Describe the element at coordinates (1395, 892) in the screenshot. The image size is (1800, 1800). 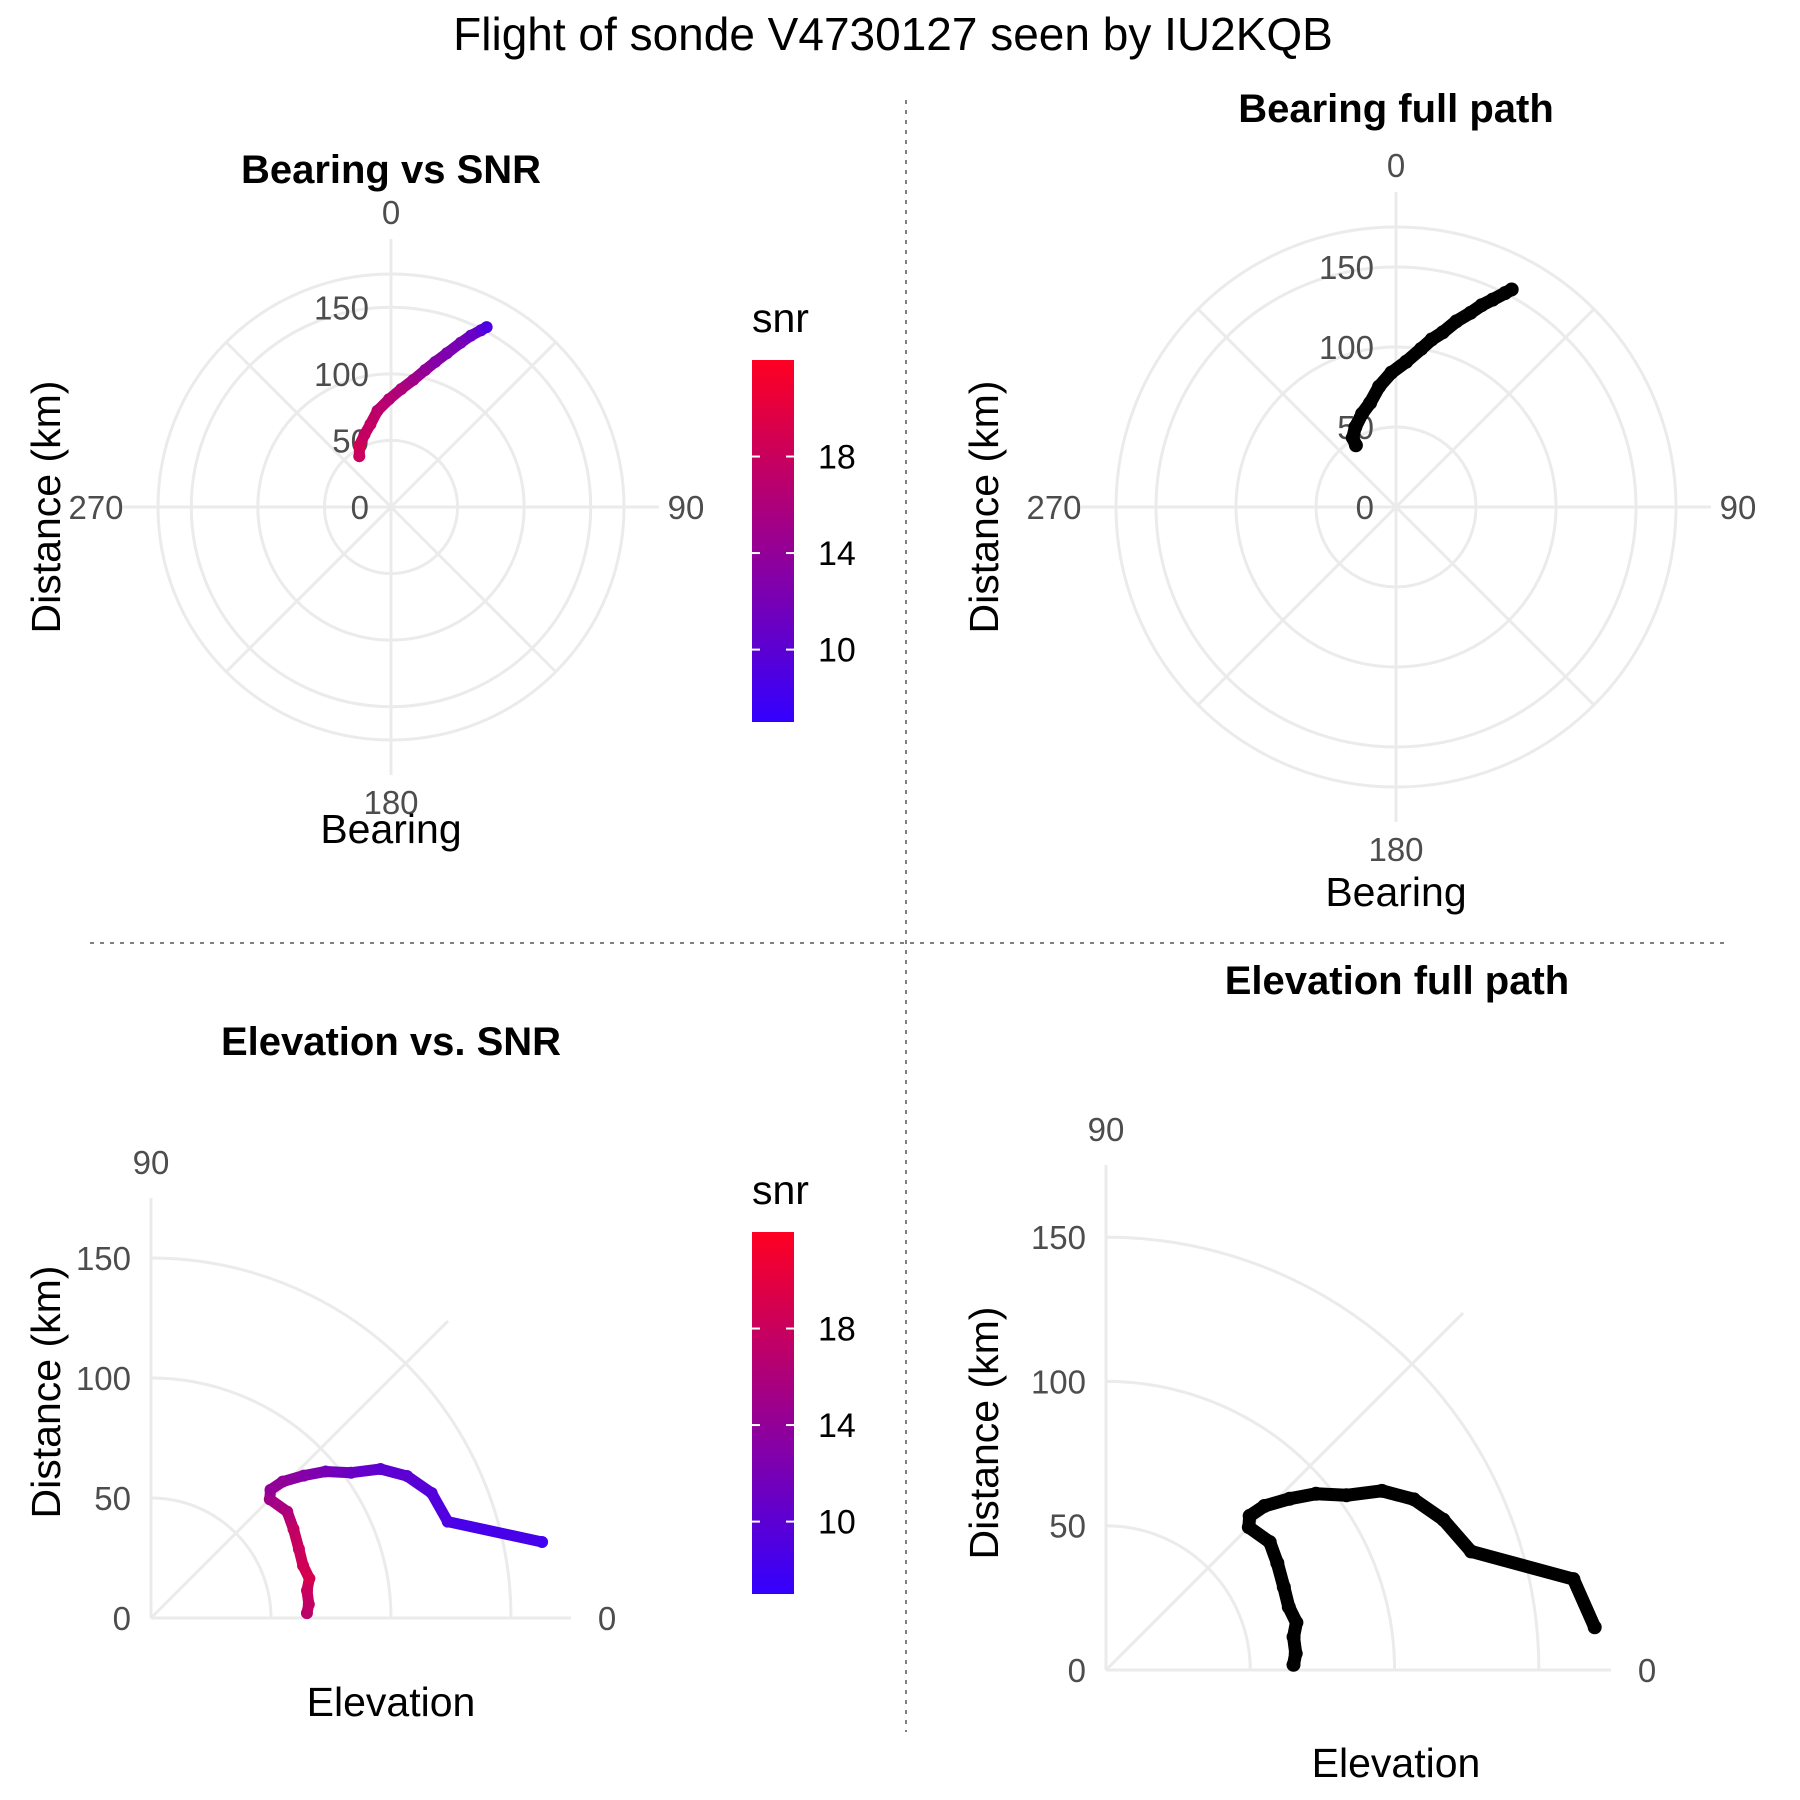
I see `x-axis-label: Bearing` at that location.